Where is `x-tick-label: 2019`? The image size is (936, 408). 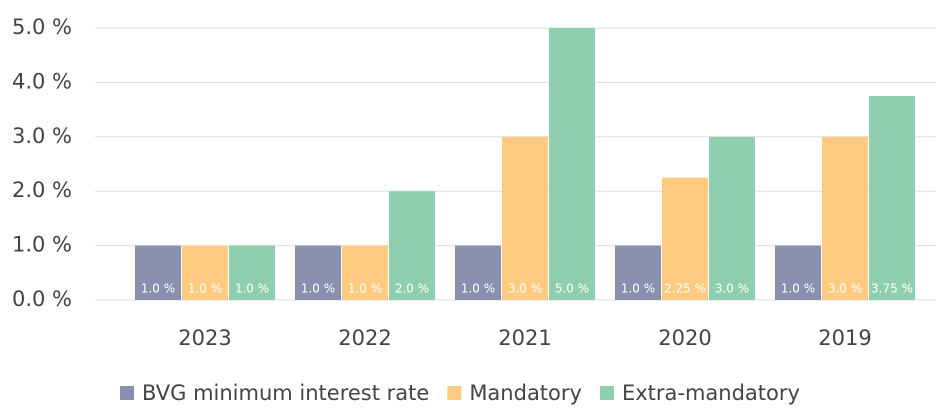
x-tick-label: 2019 is located at coordinates (844, 338).